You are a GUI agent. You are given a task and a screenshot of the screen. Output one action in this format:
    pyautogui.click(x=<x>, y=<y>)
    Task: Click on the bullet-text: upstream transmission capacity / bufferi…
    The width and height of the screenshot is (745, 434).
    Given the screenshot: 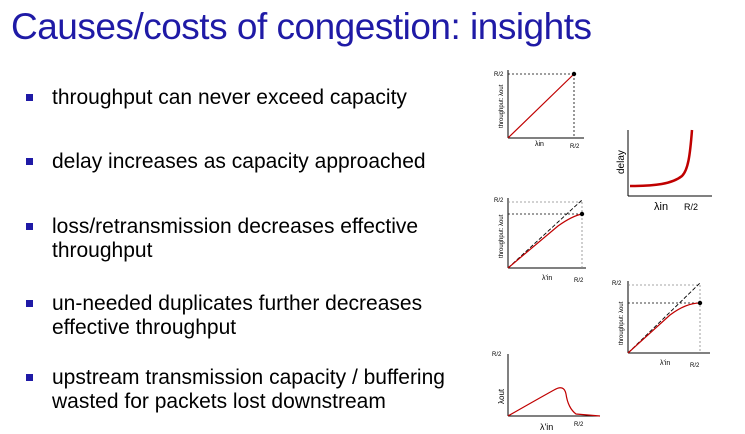 What is the action you would take?
    pyautogui.click(x=248, y=377)
    